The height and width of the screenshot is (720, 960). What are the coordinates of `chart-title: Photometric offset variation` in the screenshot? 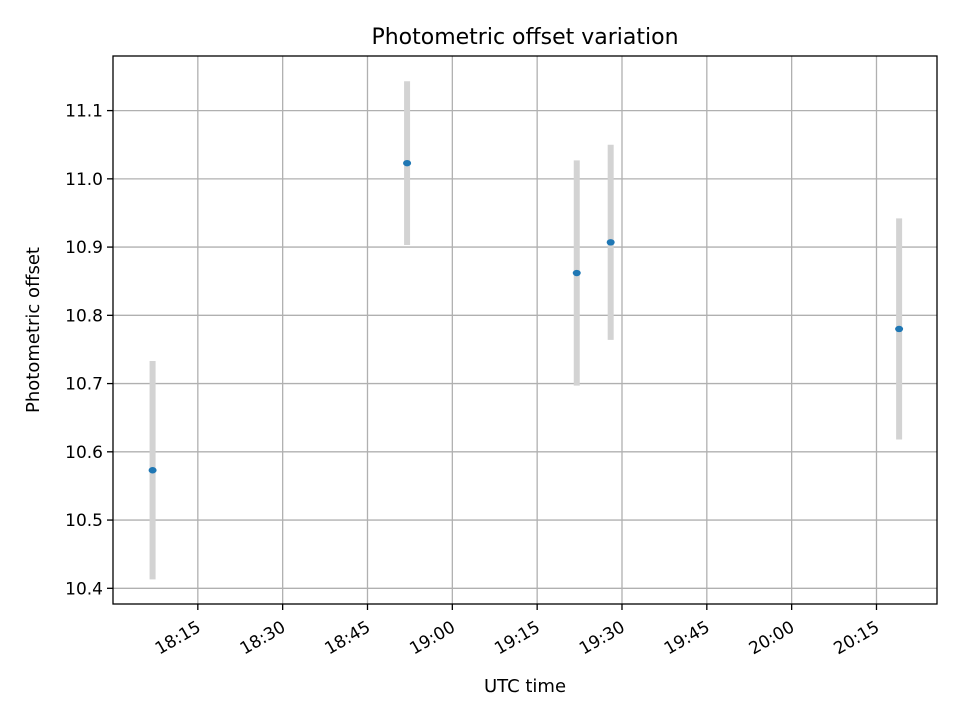 It's located at (524, 37).